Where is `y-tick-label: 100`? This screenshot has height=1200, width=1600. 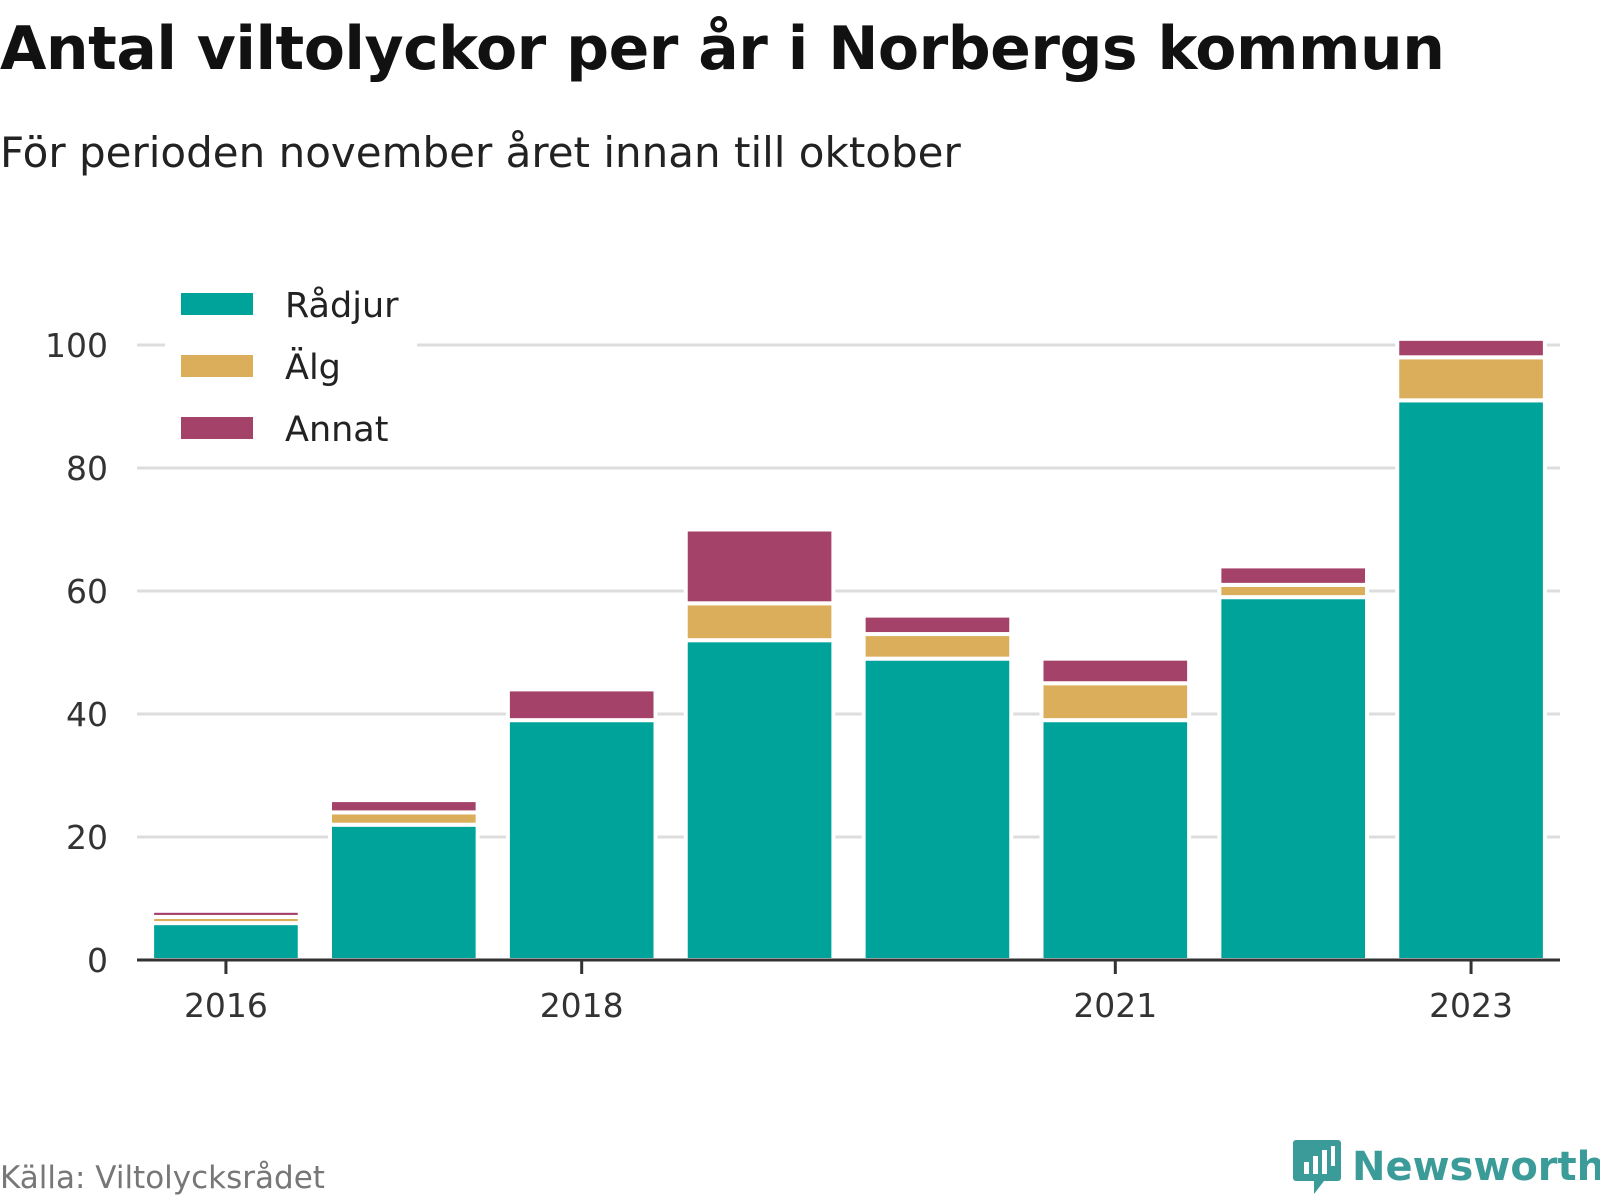 y-tick-label: 100 is located at coordinates (76, 345).